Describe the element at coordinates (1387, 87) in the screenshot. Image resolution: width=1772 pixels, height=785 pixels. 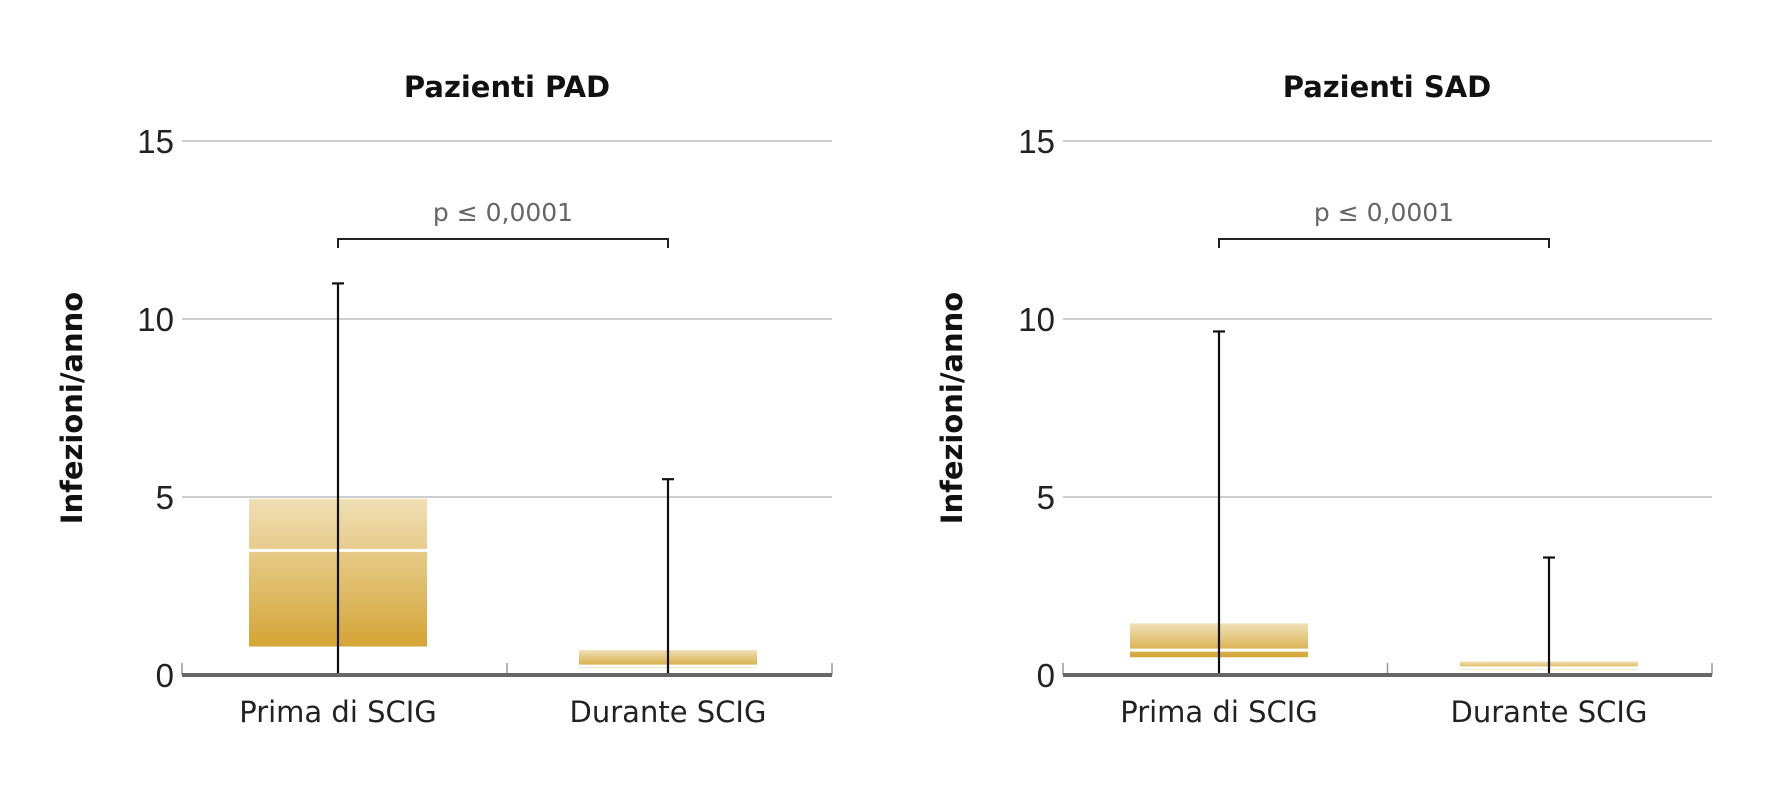
I see `chart-title: Pazienti SAD` at that location.